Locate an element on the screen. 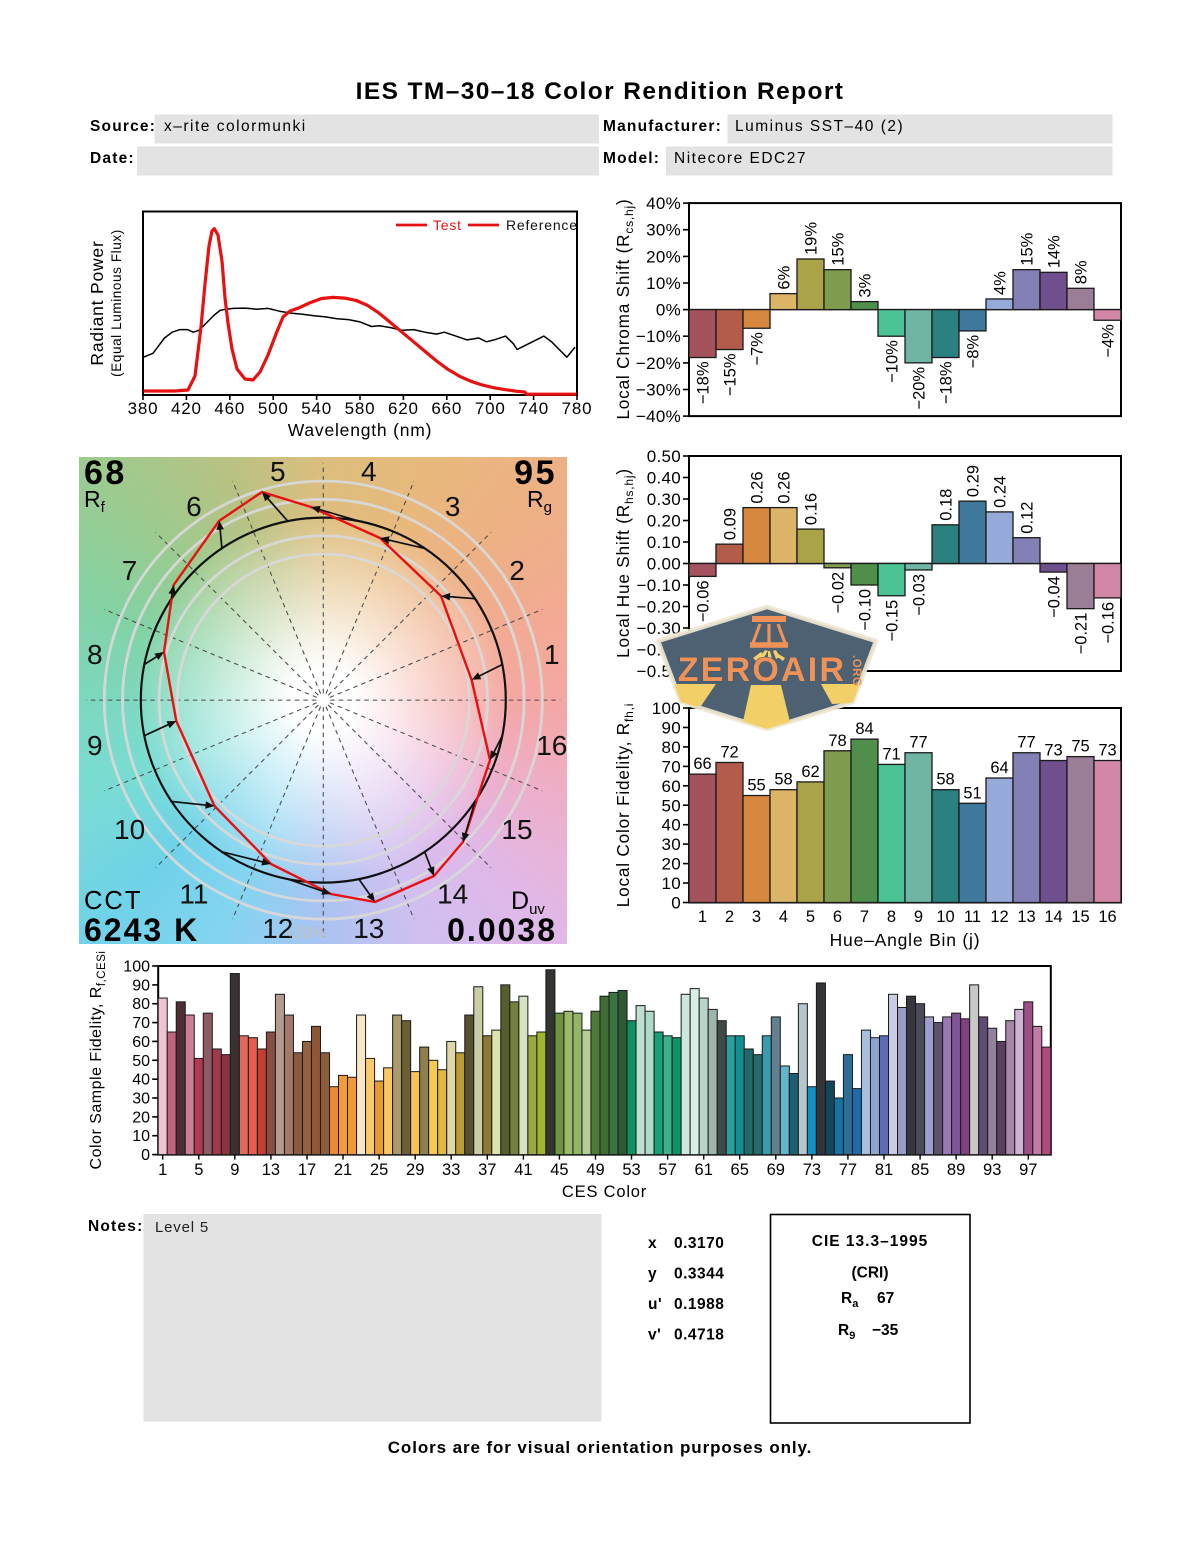 The height and width of the screenshot is (1550, 1200). svg-text: −8% is located at coordinates (974, 352).